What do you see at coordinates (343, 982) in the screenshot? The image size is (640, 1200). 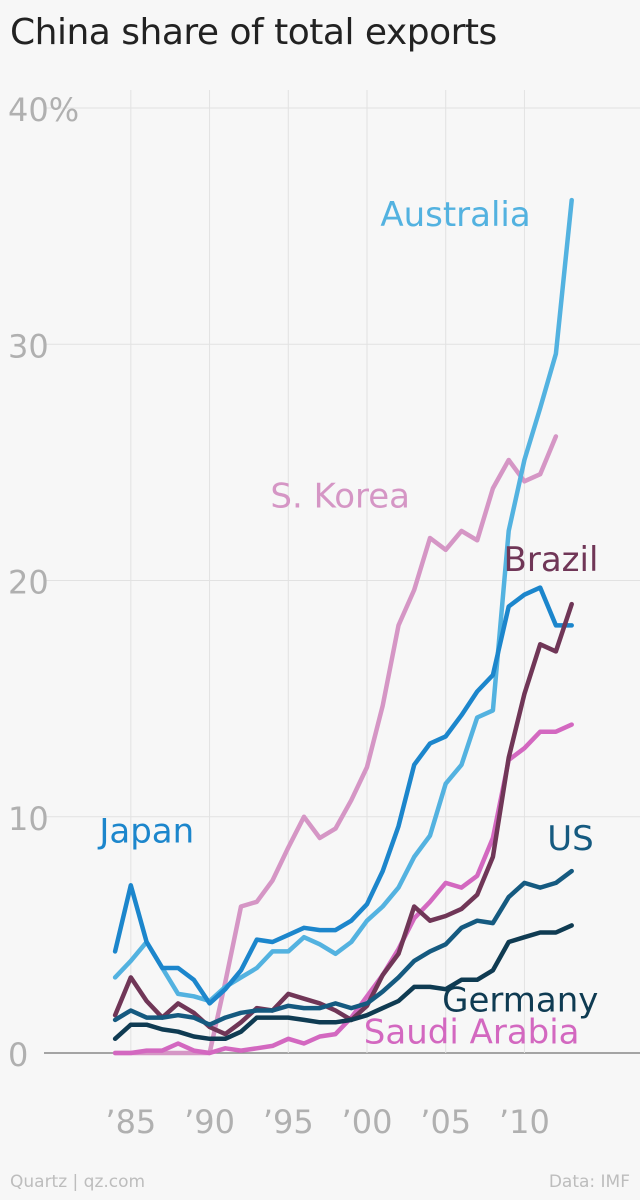 I see `series-line-germany` at bounding box center [343, 982].